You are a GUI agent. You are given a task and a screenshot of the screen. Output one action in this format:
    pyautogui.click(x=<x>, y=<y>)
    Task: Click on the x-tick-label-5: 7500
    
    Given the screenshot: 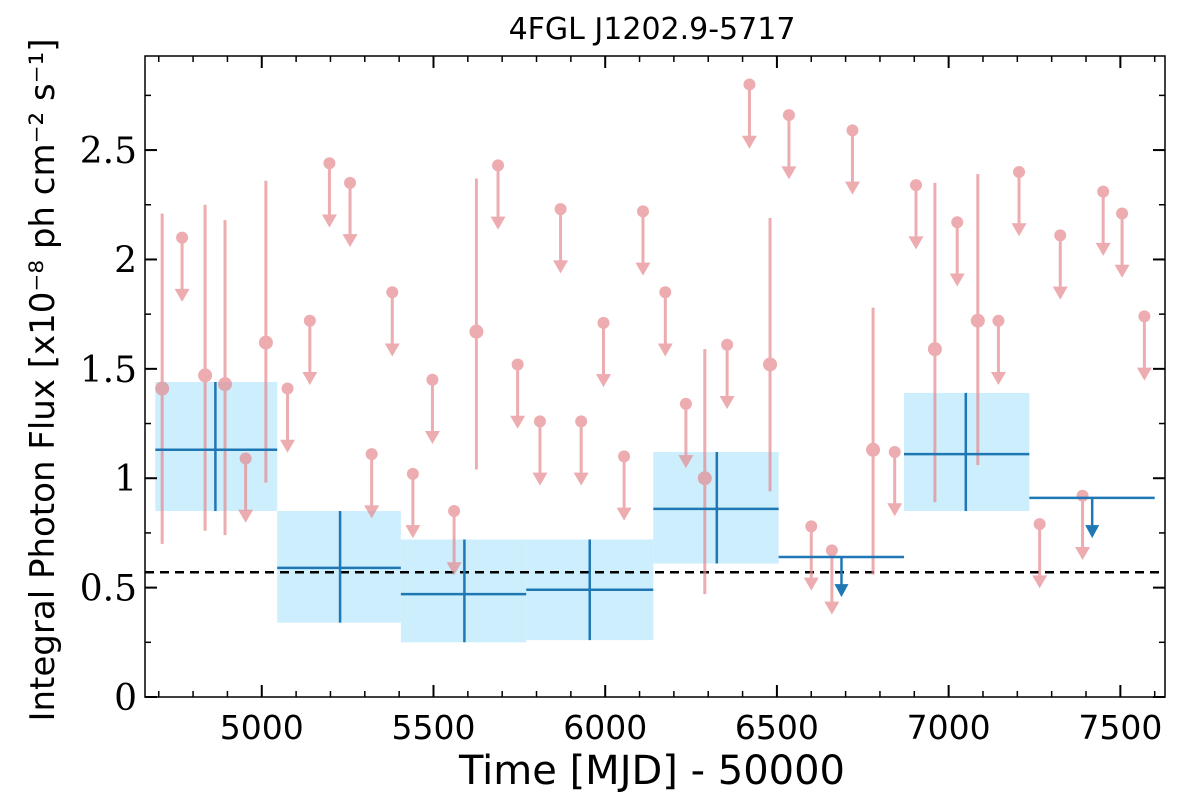 What is the action you would take?
    pyautogui.click(x=1120, y=727)
    